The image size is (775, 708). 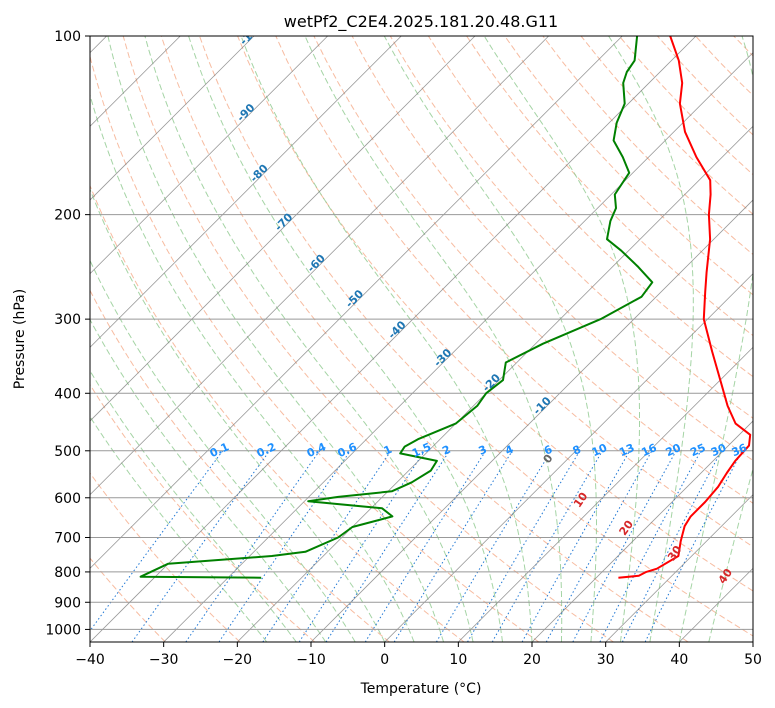 What do you see at coordinates (627, 528) in the screenshot?
I see `moist-adiabat-label: 20` at bounding box center [627, 528].